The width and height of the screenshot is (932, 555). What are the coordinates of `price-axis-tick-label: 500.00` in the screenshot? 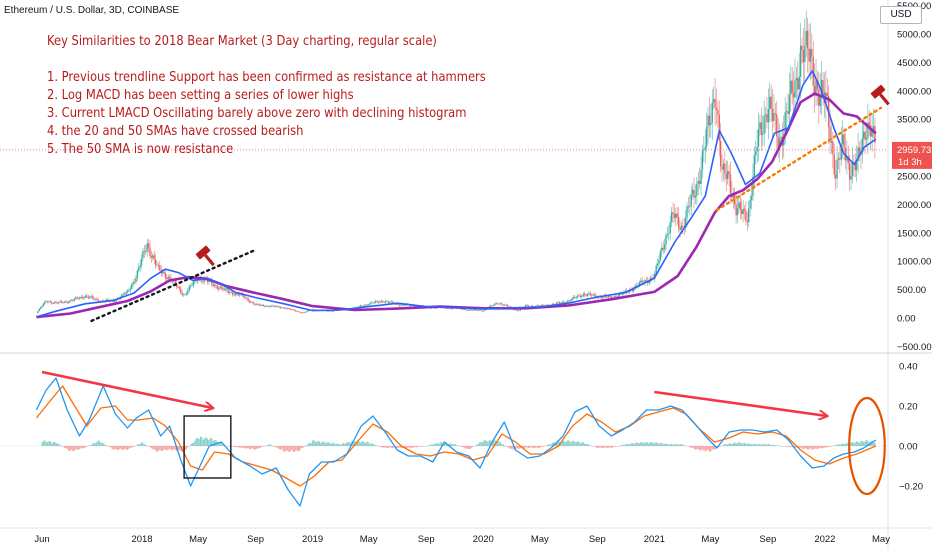 It's located at (911, 290).